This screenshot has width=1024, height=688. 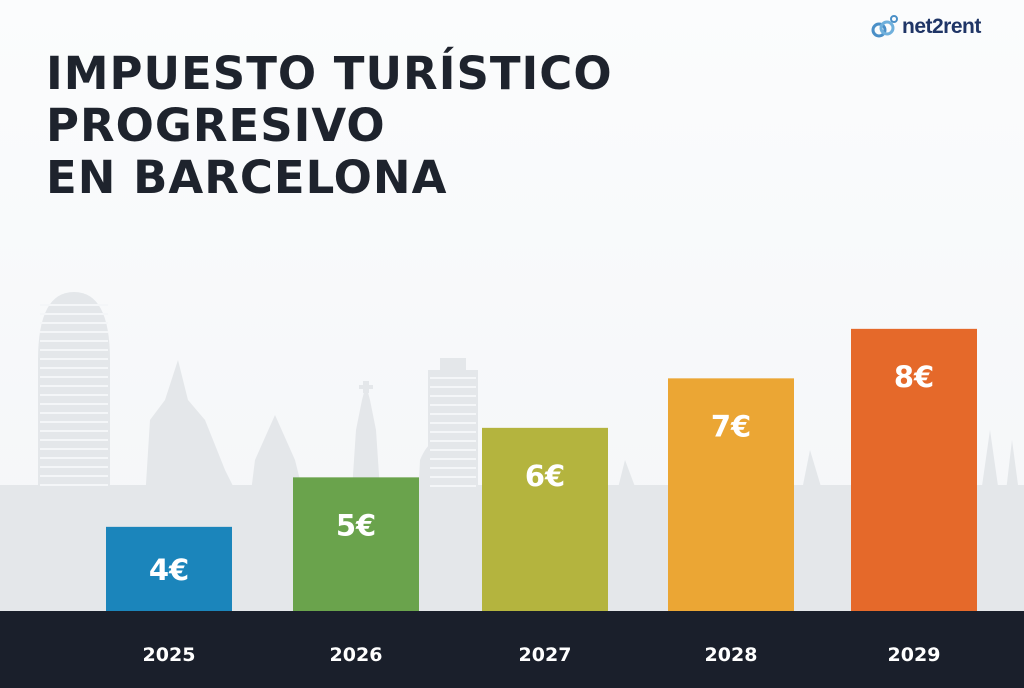 I want to click on data-label-2028: 7€, so click(x=731, y=426).